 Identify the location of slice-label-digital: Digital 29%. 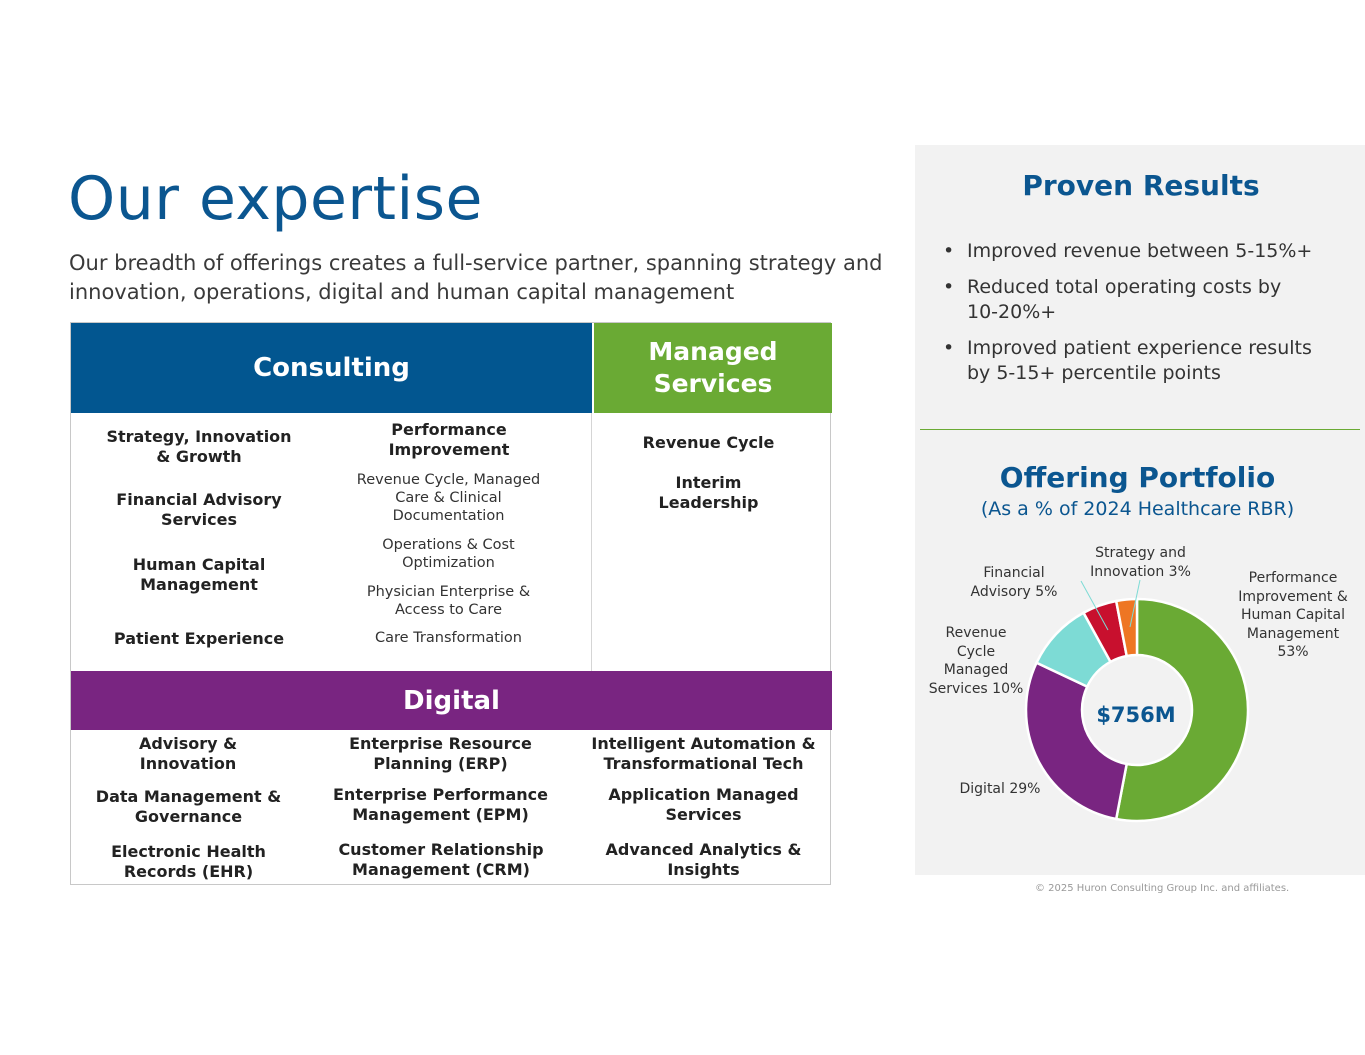
(1000, 789).